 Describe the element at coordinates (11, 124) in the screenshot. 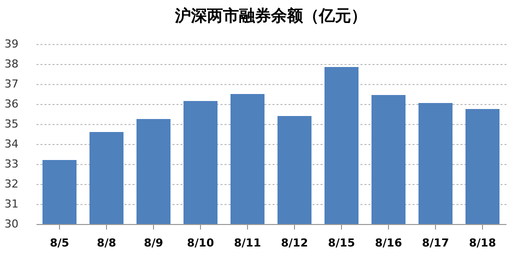

I see `y-tick-label: 35` at that location.